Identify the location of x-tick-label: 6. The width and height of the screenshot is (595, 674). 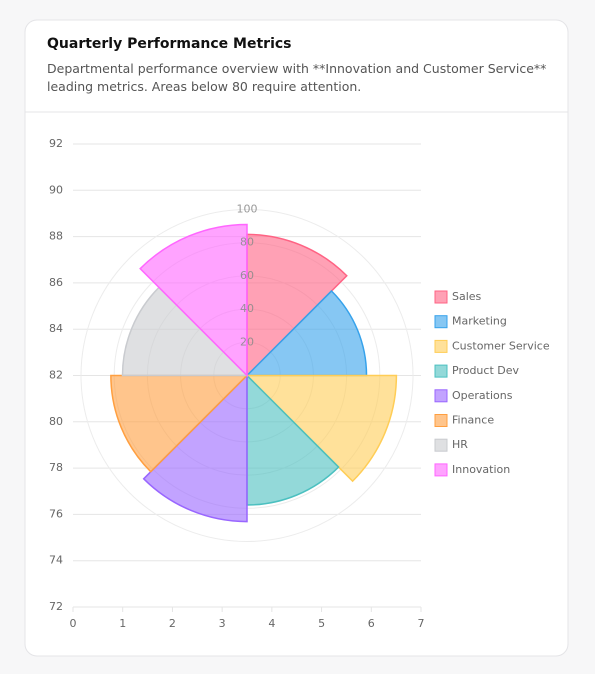
(371, 623).